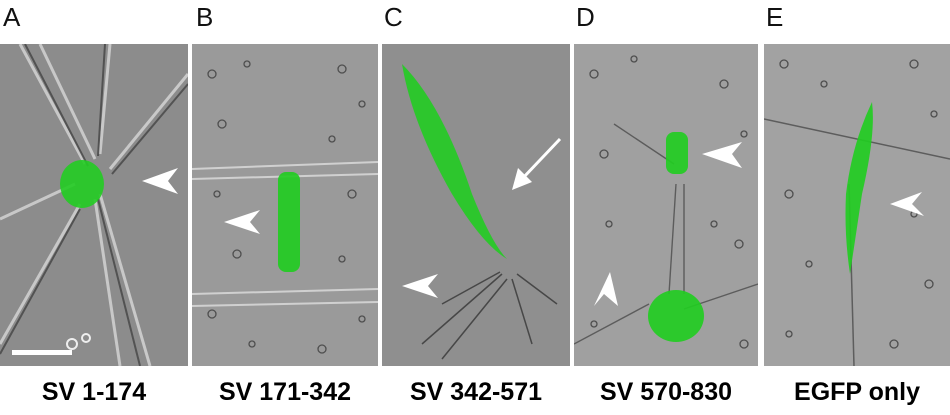 The height and width of the screenshot is (415, 950). Describe the element at coordinates (94, 392) in the screenshot. I see `caption-a: SV 1-174` at that location.